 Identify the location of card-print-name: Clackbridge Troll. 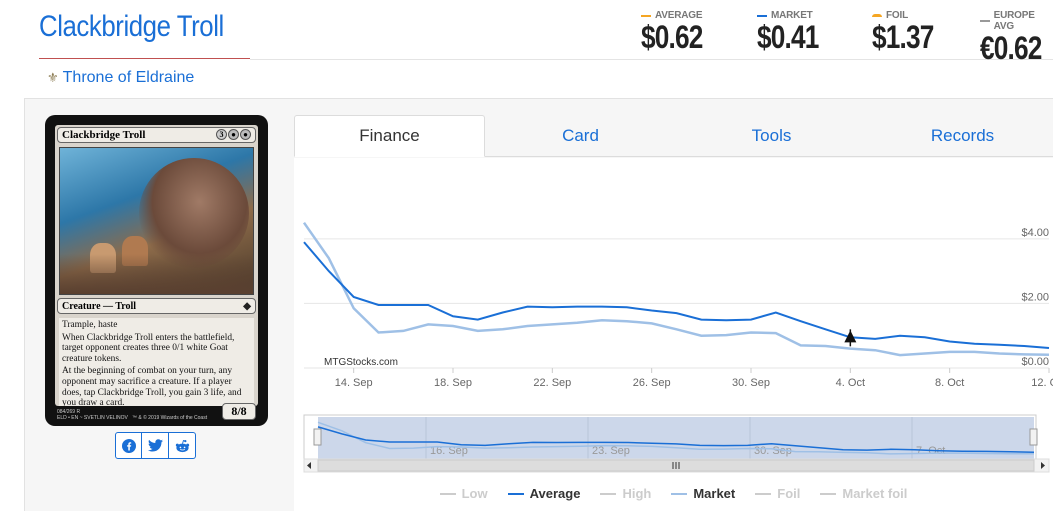
(104, 135).